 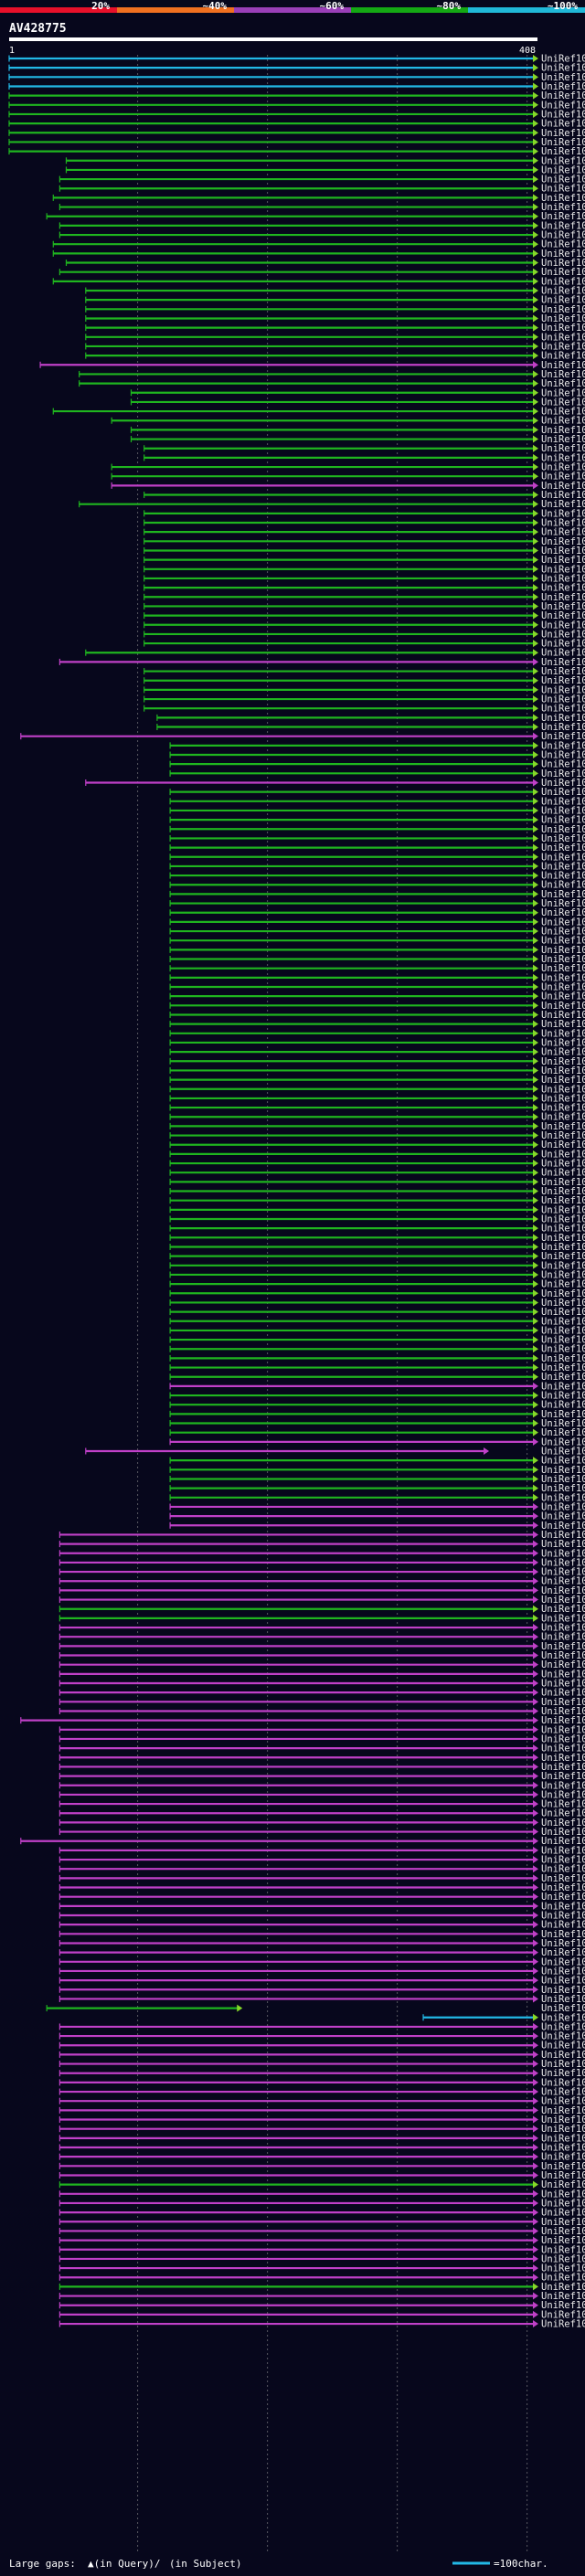 What do you see at coordinates (563, 894) in the screenshot?
I see `hit-label: UniRef100_A5AXE4` at bounding box center [563, 894].